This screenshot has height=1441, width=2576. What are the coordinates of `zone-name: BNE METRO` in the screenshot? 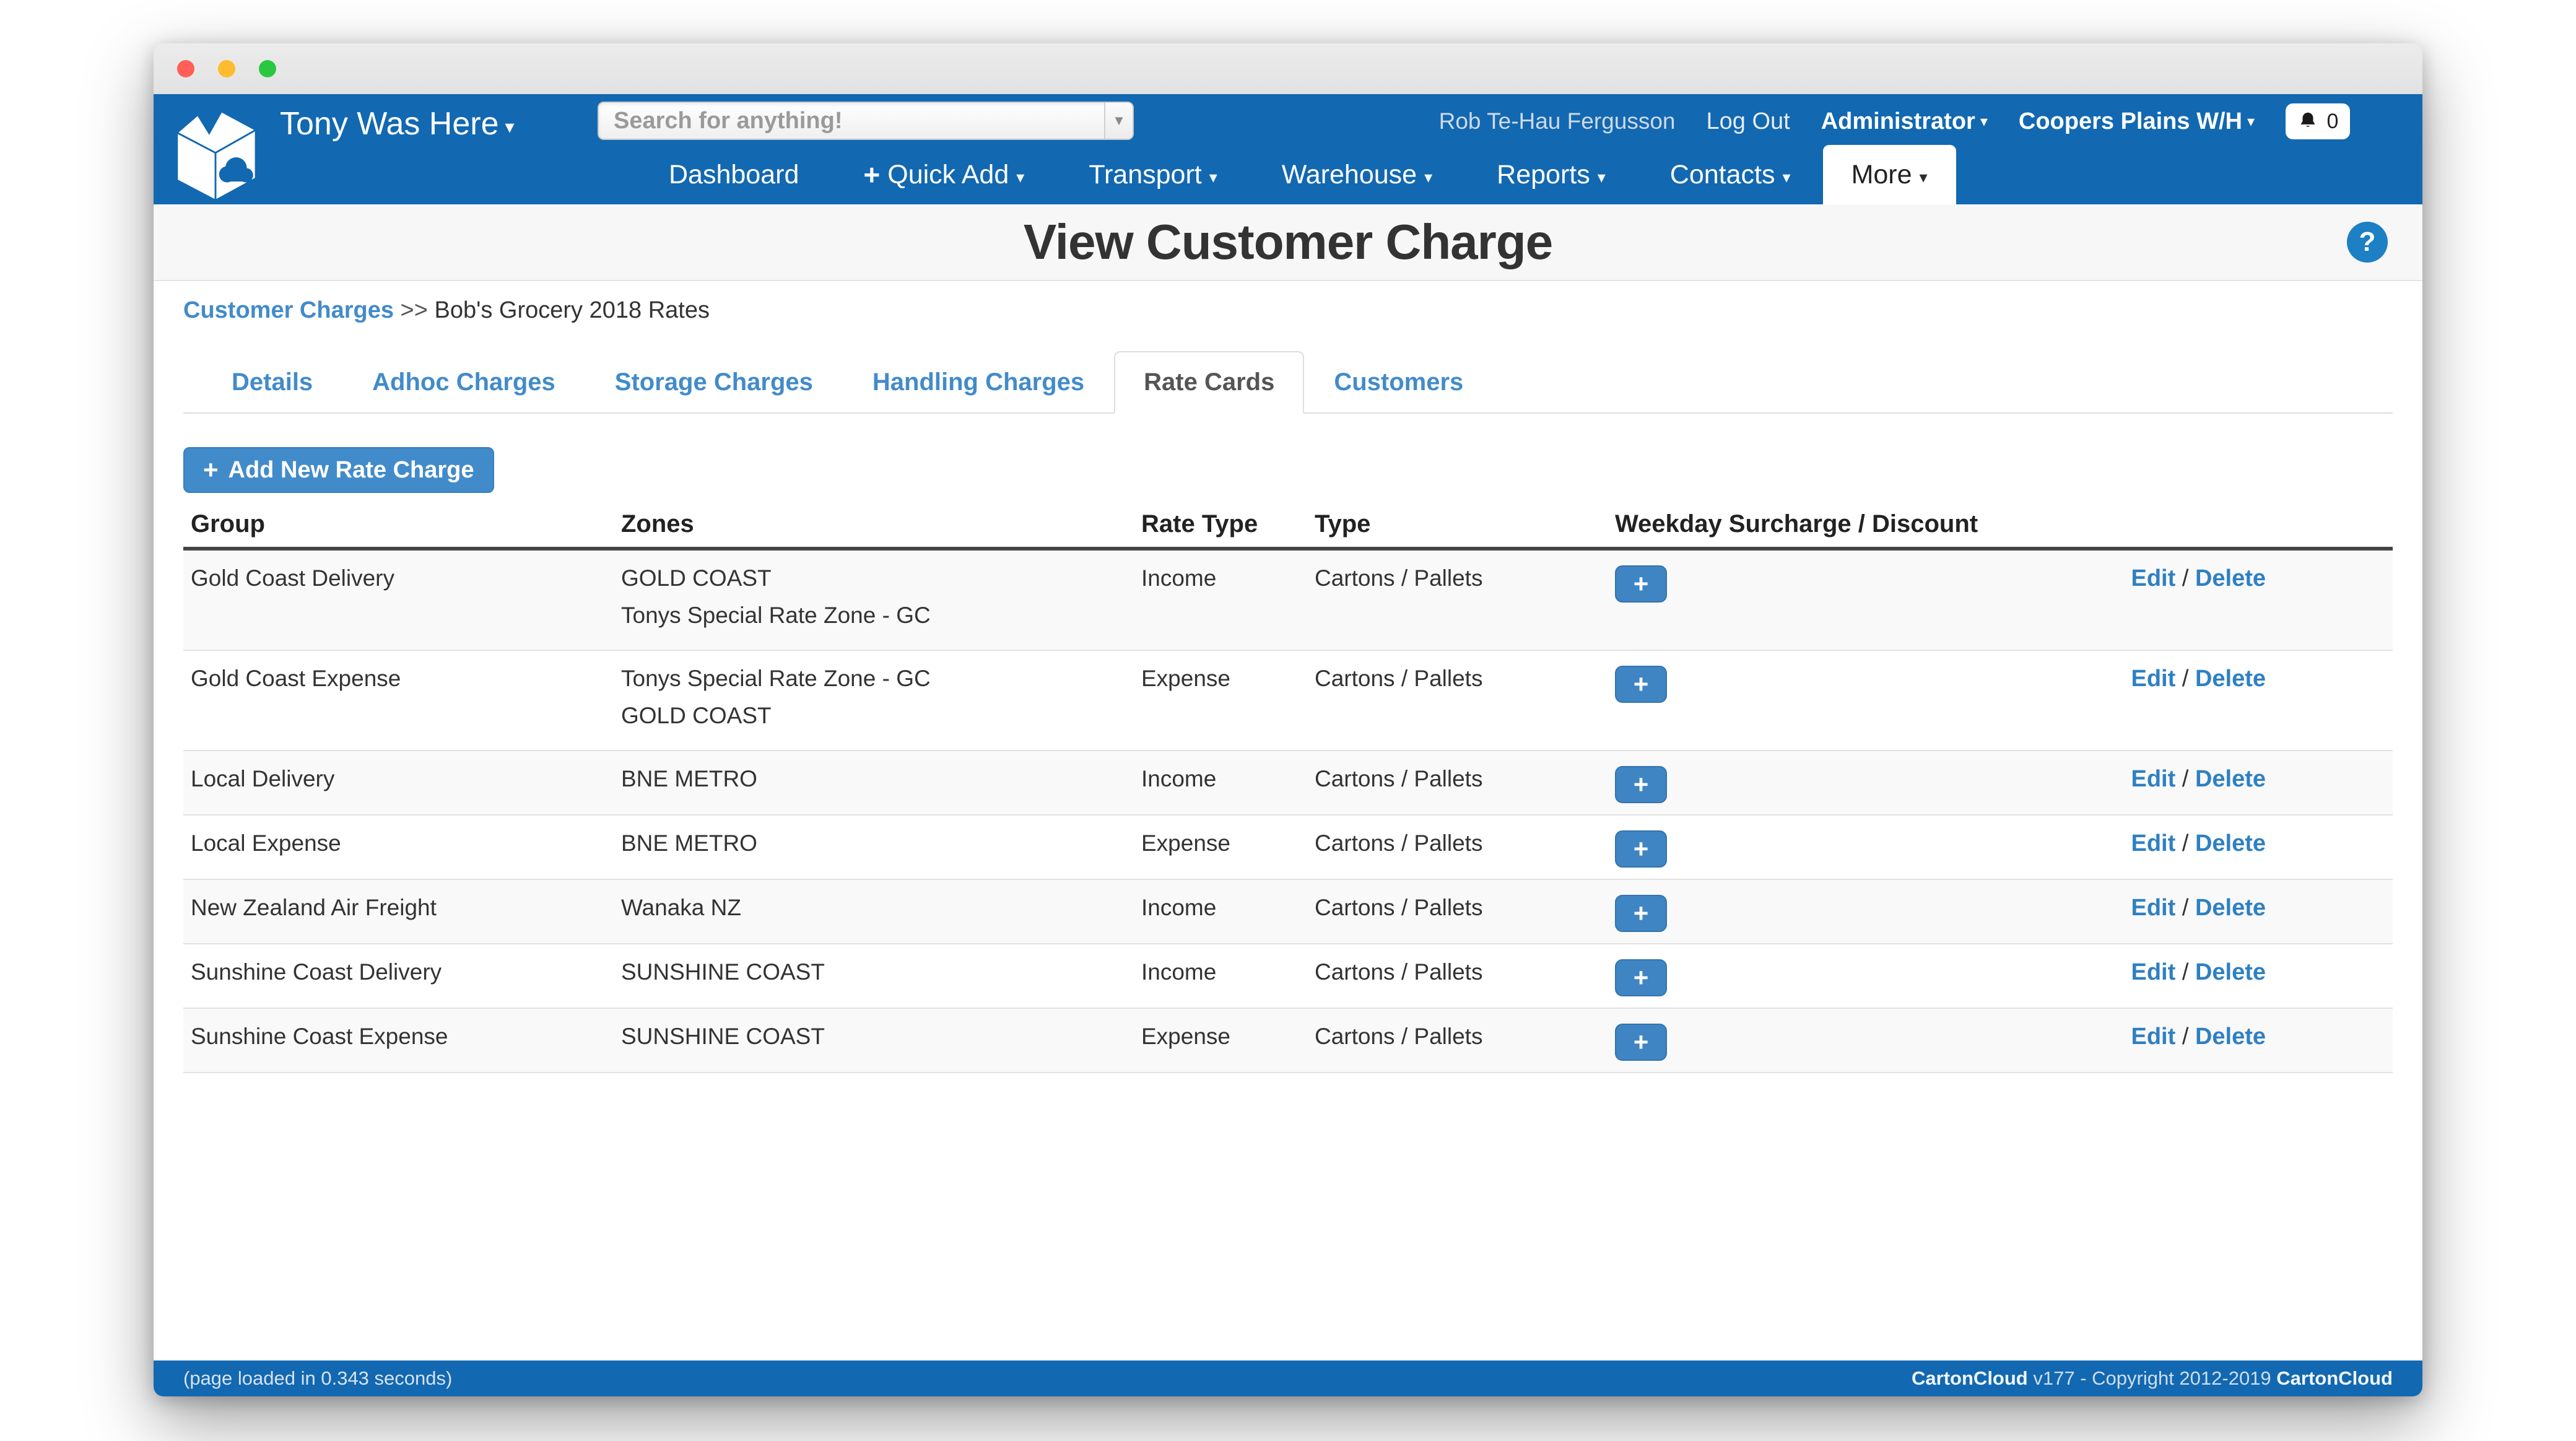 It's located at (689, 843).